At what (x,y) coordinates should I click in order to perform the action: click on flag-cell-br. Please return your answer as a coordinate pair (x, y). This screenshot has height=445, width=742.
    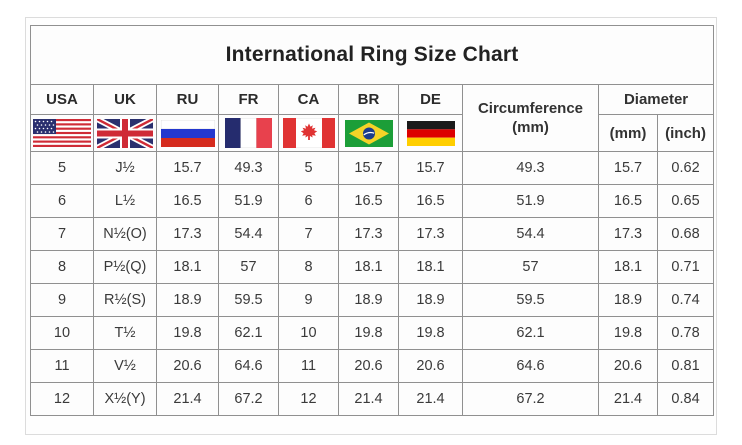
    Looking at the image, I should click on (368, 133).